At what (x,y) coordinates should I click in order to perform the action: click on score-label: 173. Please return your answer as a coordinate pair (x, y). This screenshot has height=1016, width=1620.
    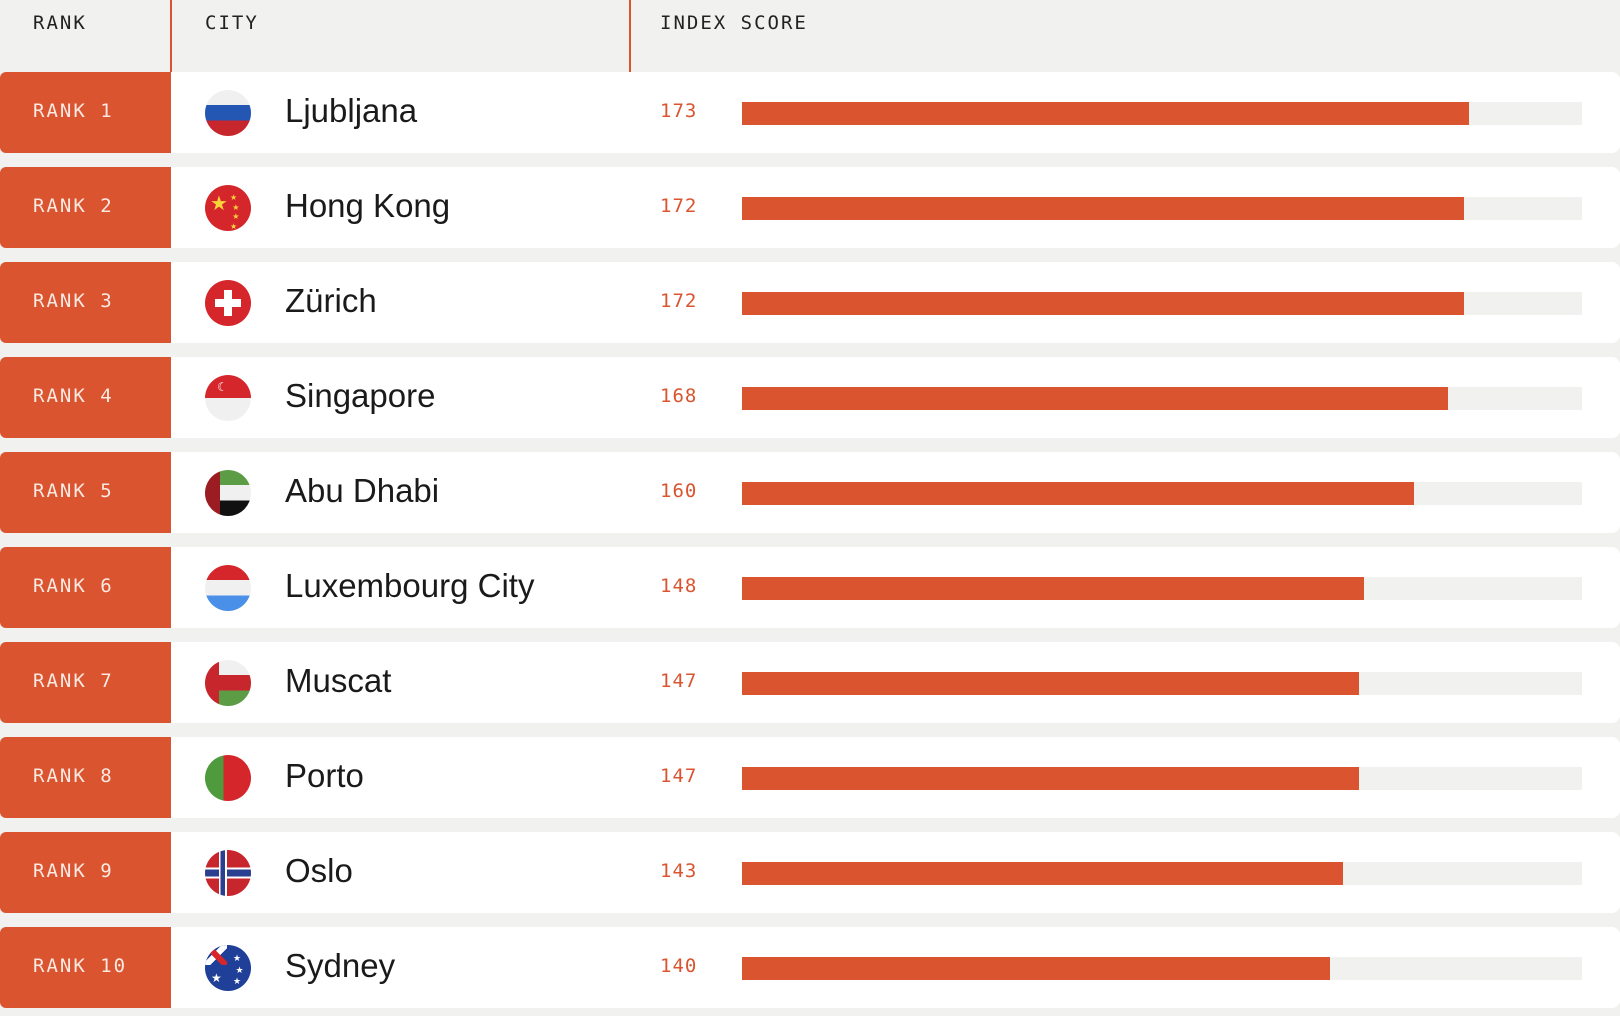
    Looking at the image, I should click on (679, 111).